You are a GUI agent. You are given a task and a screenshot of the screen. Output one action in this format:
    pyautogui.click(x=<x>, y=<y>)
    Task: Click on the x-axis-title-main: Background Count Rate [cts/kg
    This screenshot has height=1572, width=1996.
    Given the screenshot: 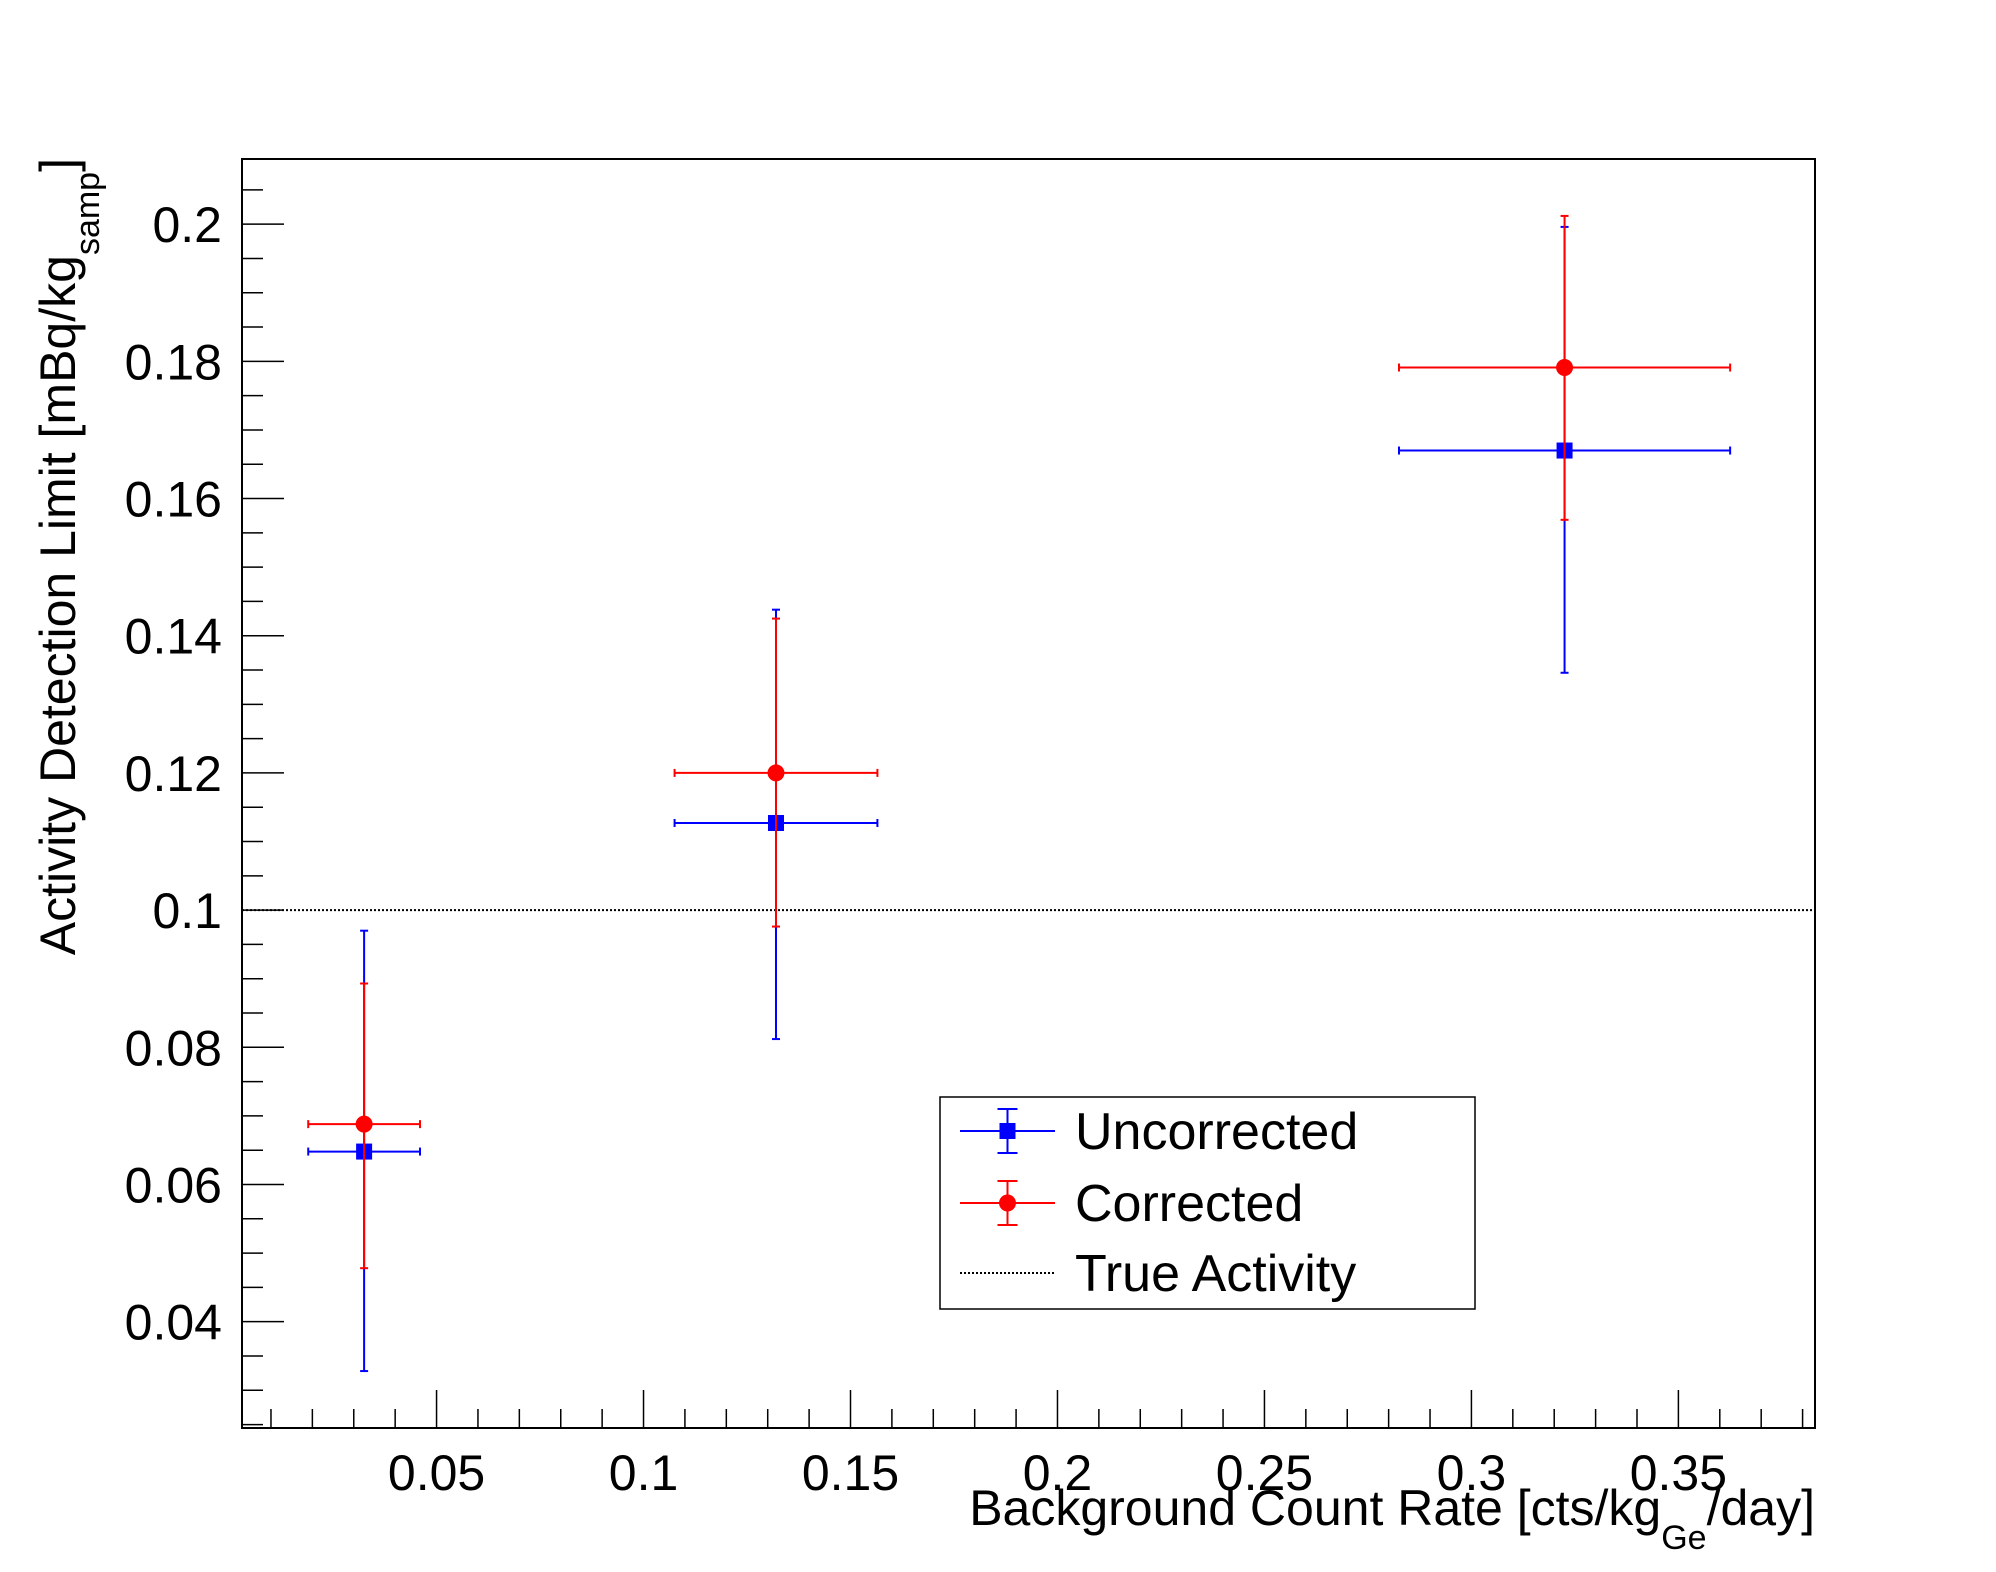 What is the action you would take?
    pyautogui.click(x=1315, y=1508)
    